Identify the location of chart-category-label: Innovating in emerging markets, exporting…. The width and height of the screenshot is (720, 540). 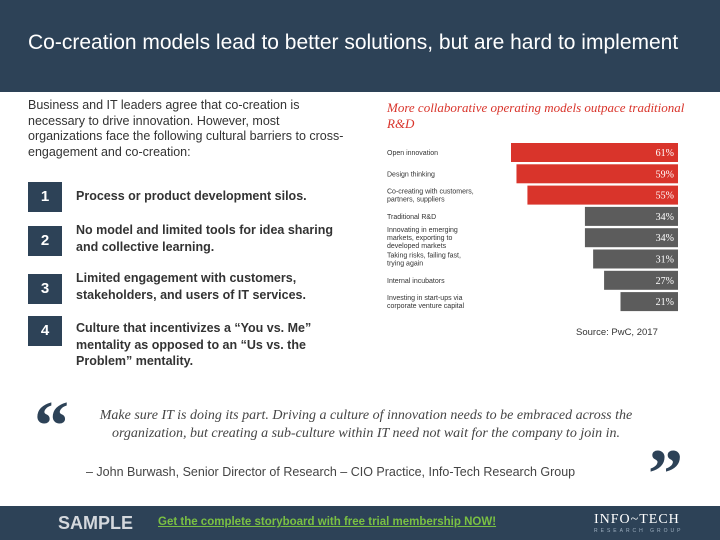
(422, 238).